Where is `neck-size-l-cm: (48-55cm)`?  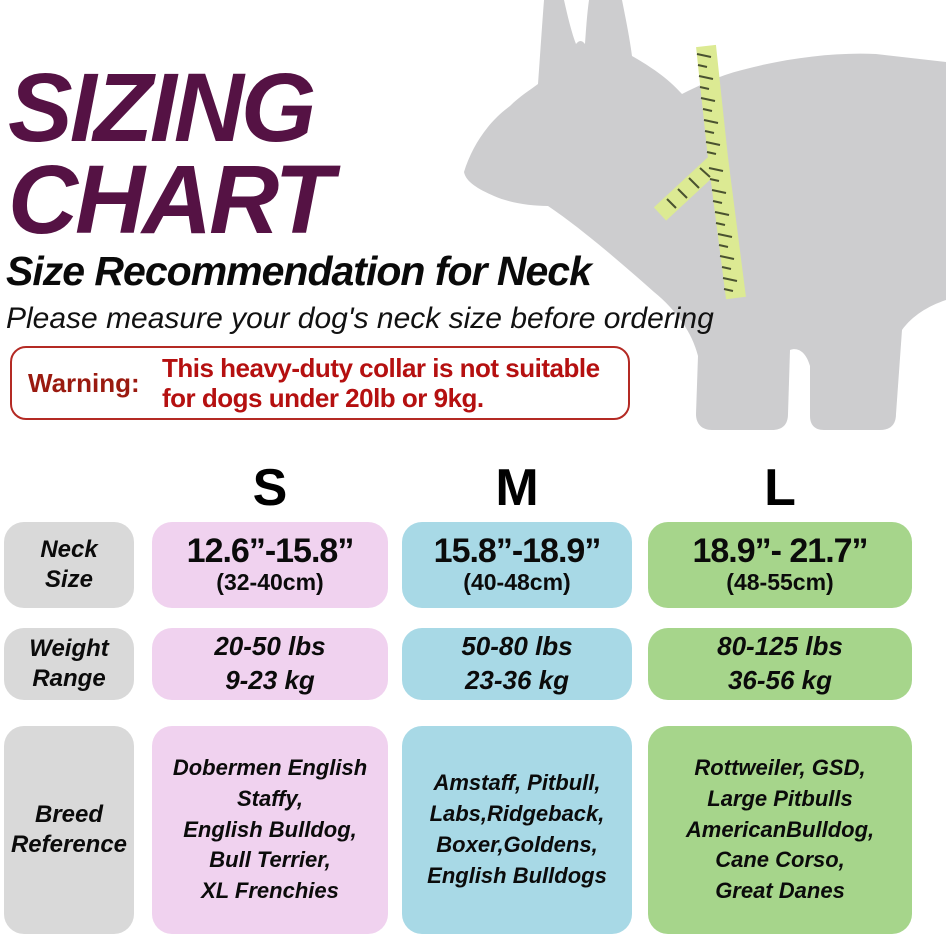 neck-size-l-cm: (48-55cm) is located at coordinates (780, 582).